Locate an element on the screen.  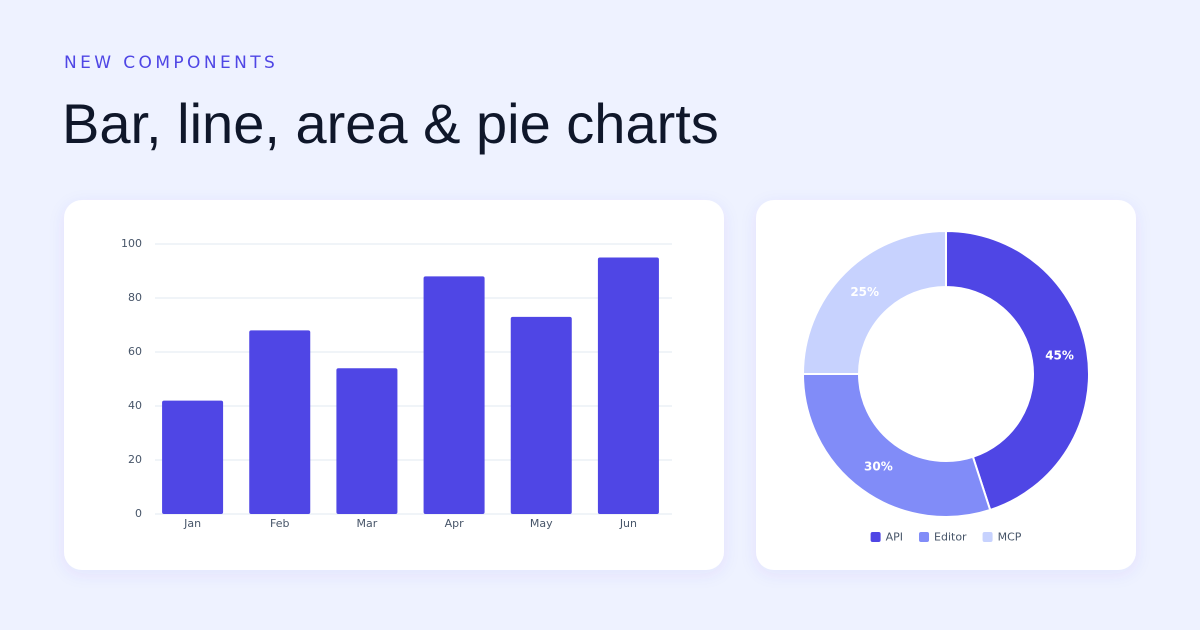
slice-label: 30% is located at coordinates (878, 467).